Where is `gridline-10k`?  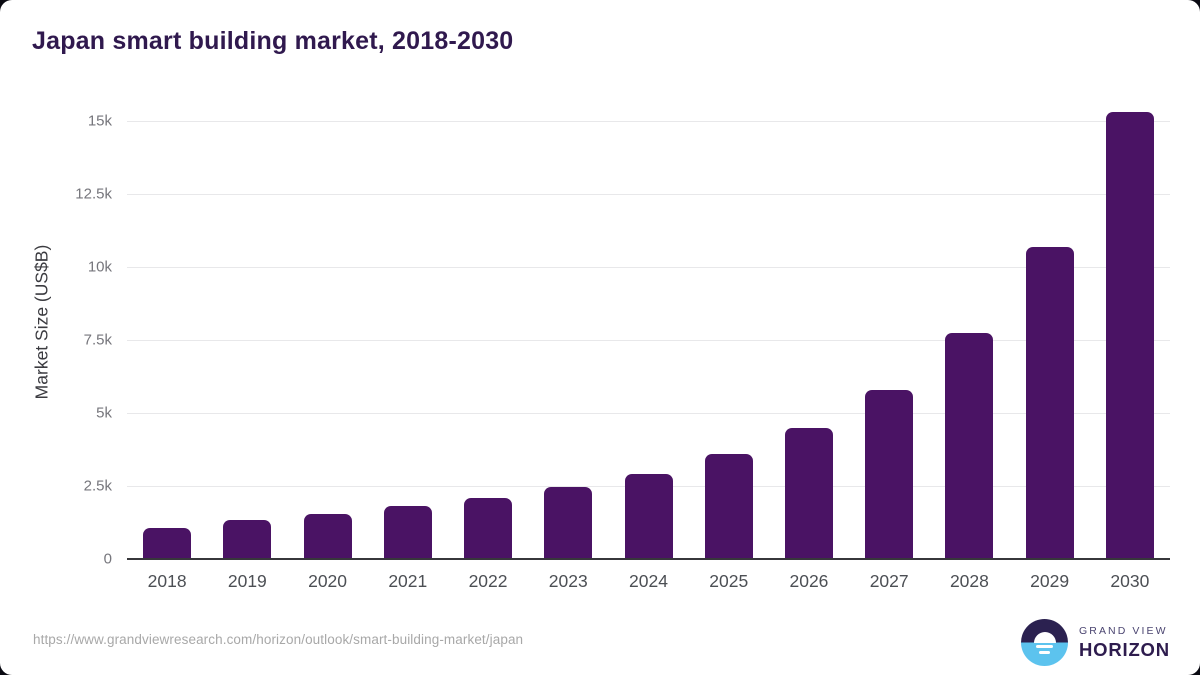 gridline-10k is located at coordinates (648, 267).